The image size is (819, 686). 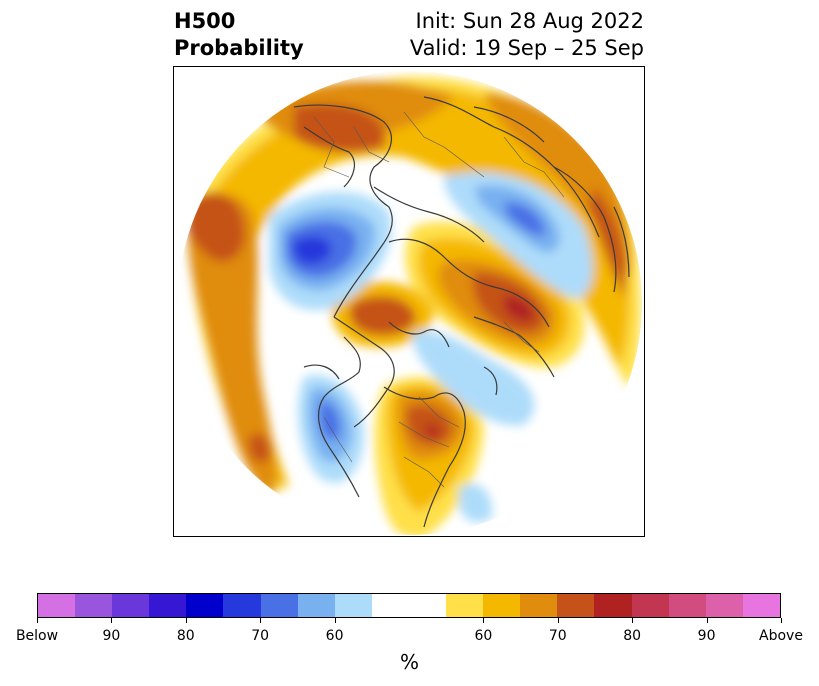 I want to click on colorbar-tick-label: Above, so click(x=781, y=636).